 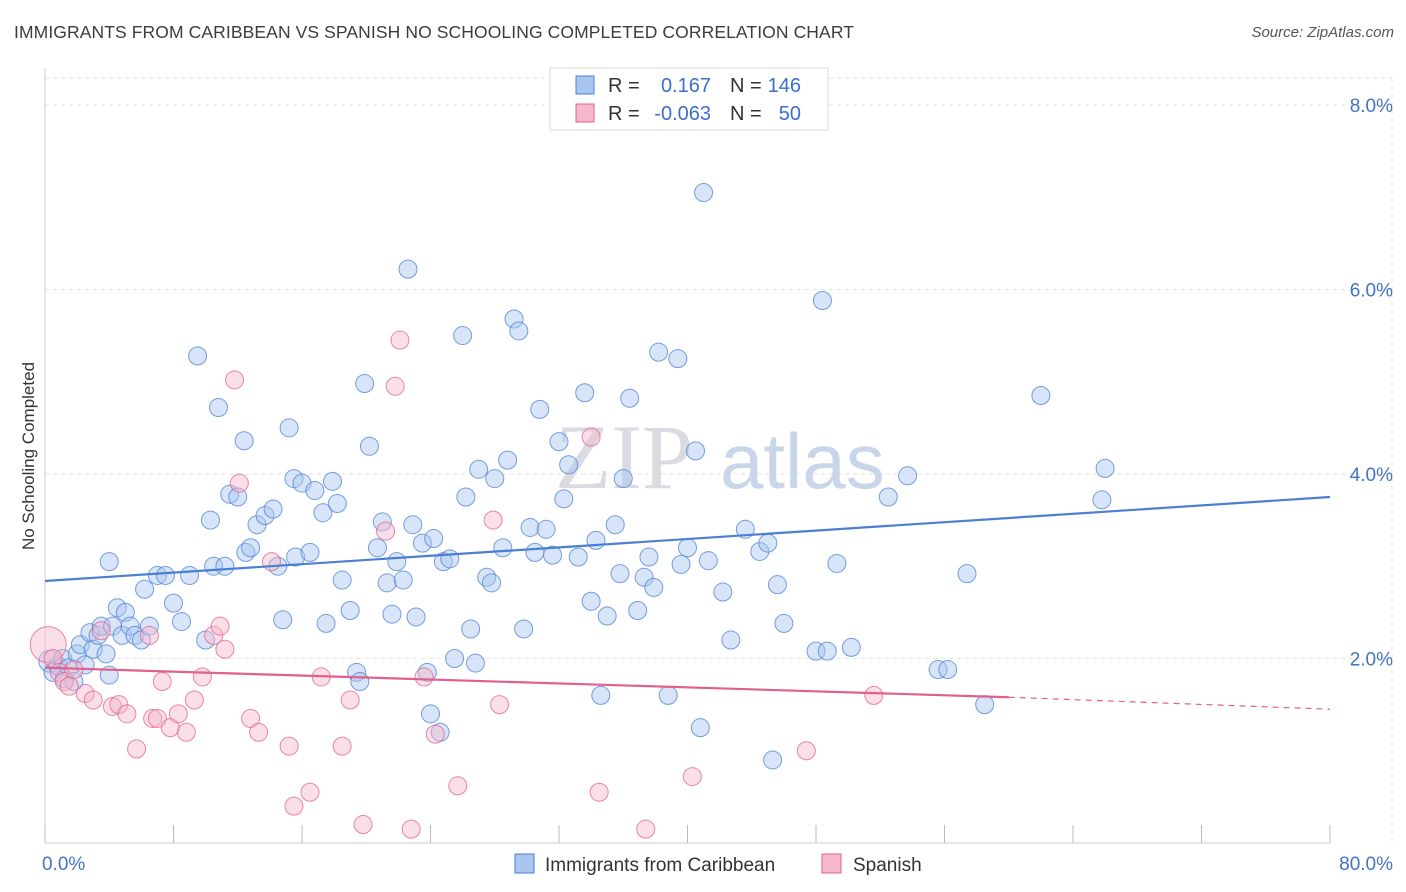 I want to click on bottom-legend: Immigrants from Caribbean Spanish, so click(x=718, y=864).